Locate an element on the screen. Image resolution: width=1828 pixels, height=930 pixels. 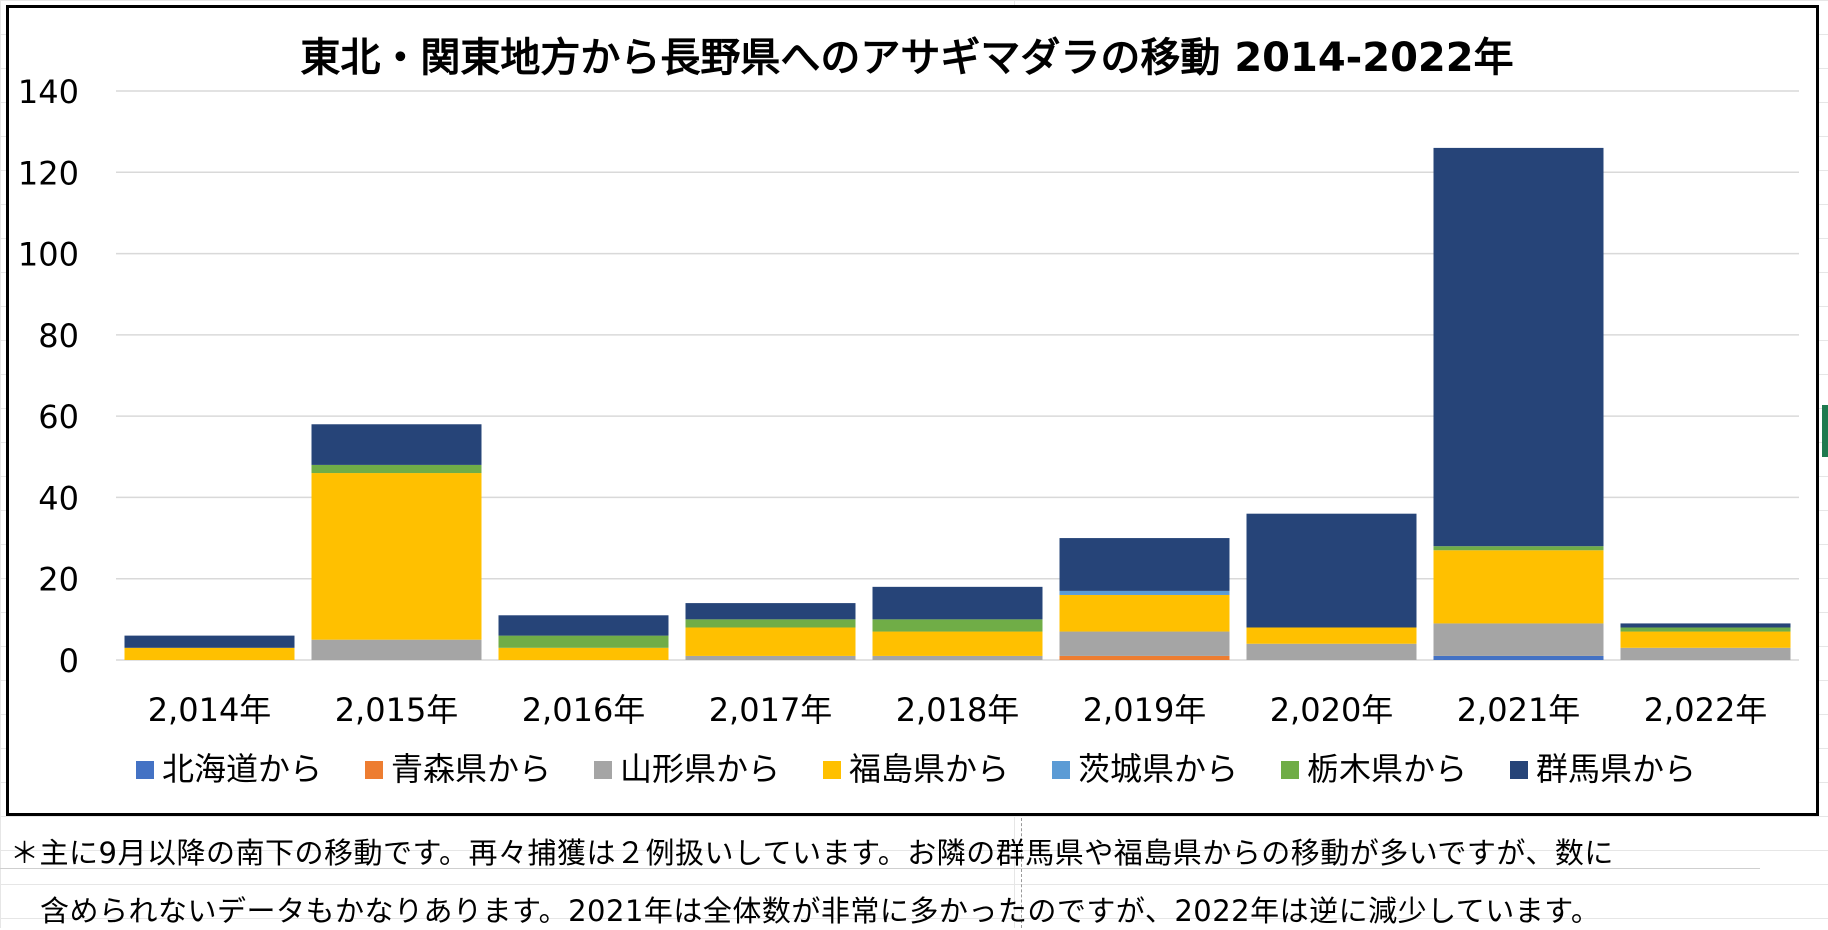
chart-title: 東北・関東地方から長野県へのアサギマダラの移動 2014-2022年 is located at coordinates (906, 58).